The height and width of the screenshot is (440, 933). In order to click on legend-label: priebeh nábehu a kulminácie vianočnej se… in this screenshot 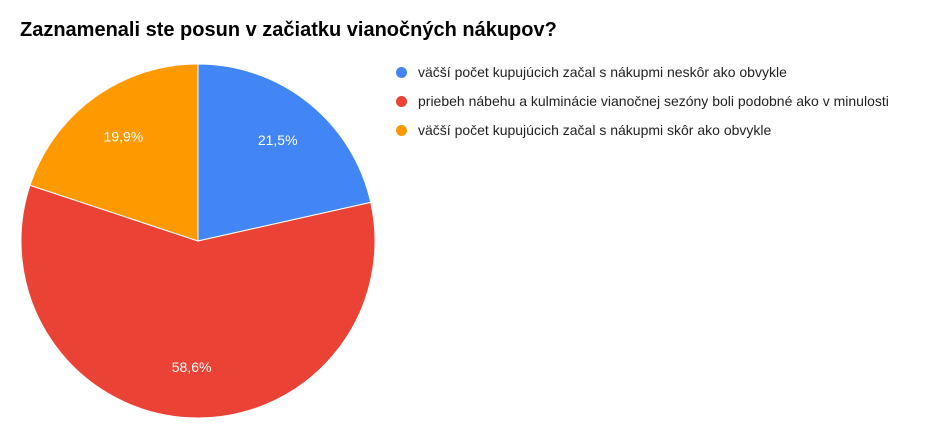, I will do `click(653, 101)`.